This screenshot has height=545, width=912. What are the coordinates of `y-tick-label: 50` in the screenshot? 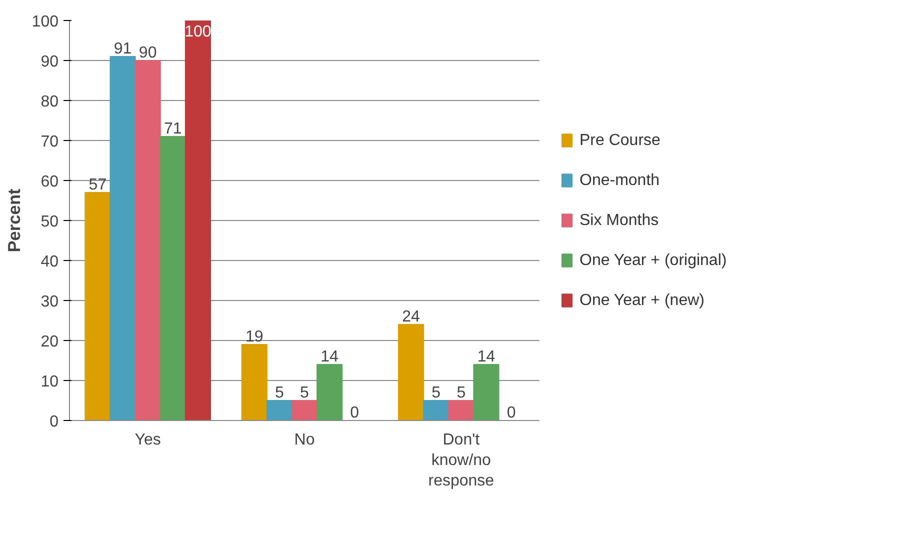 It's located at (49, 222).